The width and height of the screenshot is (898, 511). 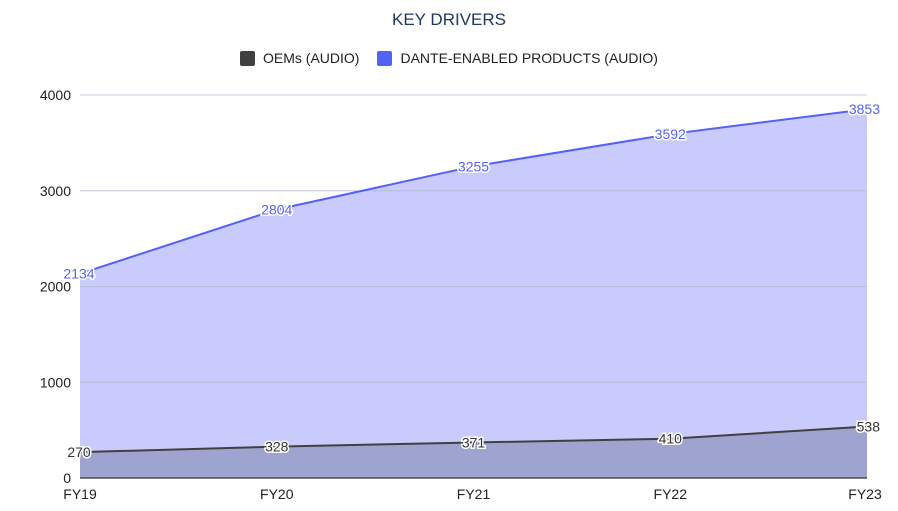 I want to click on x-tick-label-fy22: FY22, so click(x=671, y=494).